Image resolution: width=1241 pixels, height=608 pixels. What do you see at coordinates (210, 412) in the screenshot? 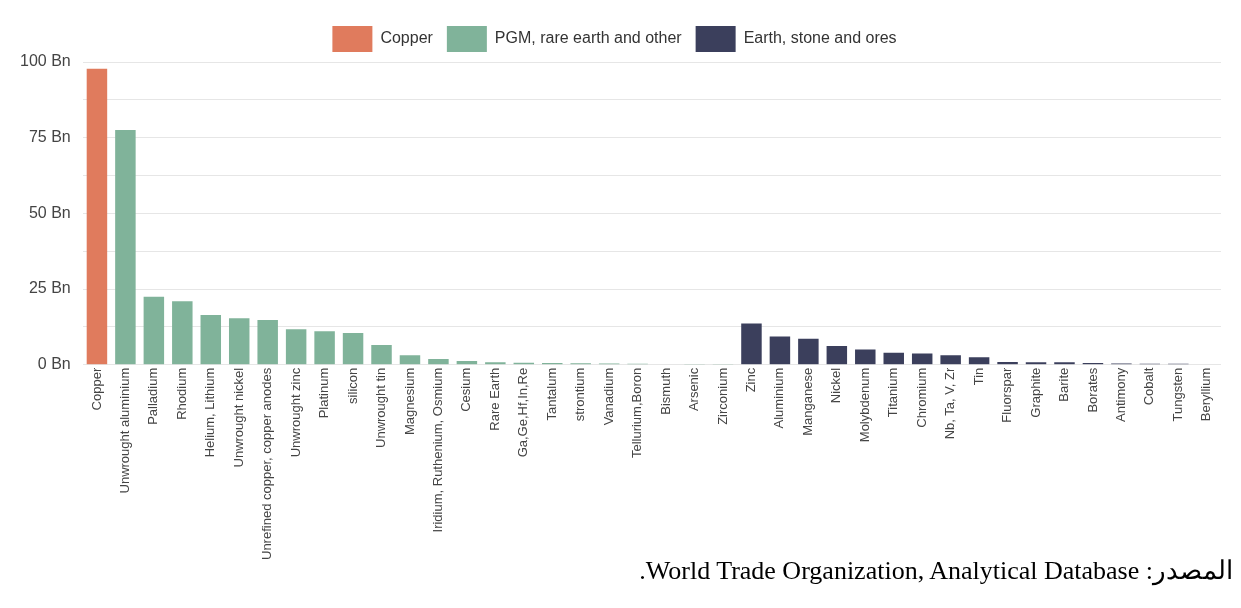
I see `x-tick-label: Helium, Lithium` at bounding box center [210, 412].